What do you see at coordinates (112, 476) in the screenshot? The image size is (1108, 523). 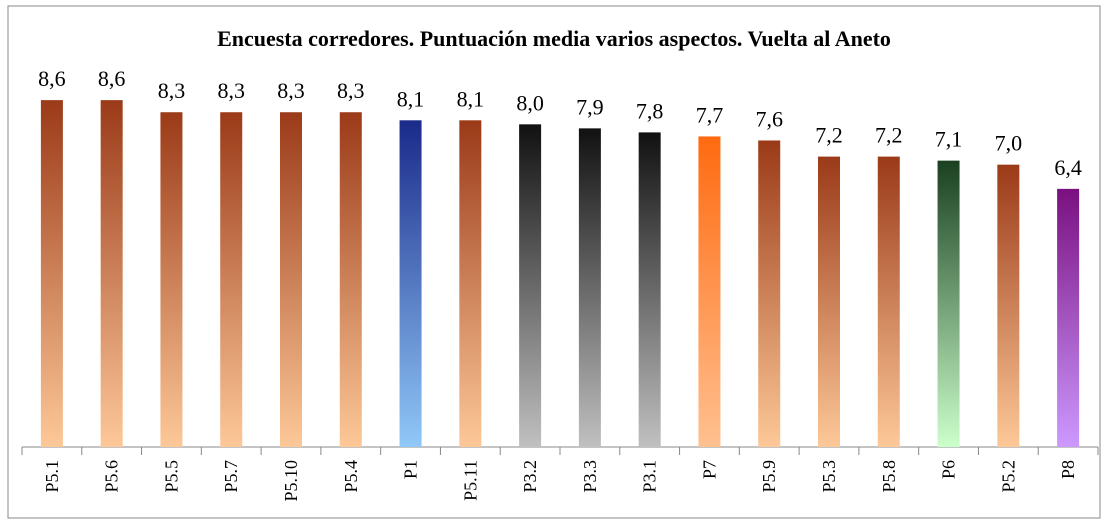 I see `x-tick-label: P5.6` at bounding box center [112, 476].